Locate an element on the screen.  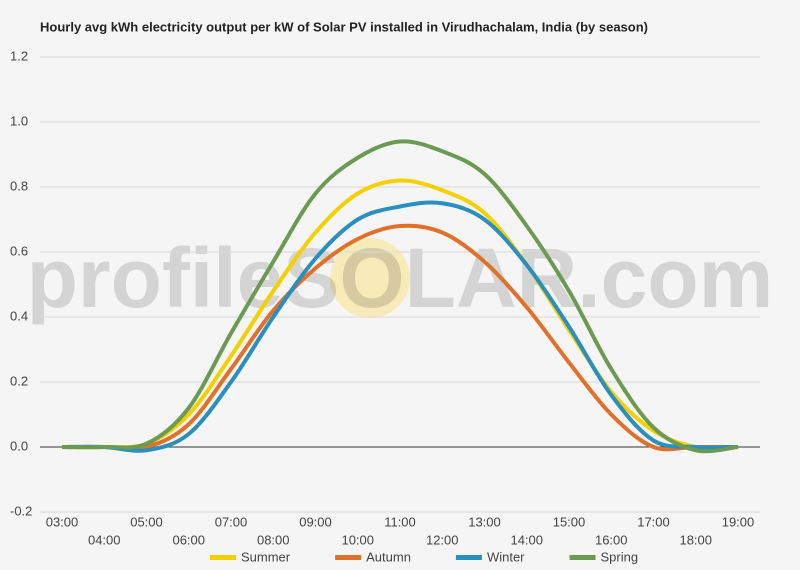
x-tick-label: 15:00 is located at coordinates (569, 521).